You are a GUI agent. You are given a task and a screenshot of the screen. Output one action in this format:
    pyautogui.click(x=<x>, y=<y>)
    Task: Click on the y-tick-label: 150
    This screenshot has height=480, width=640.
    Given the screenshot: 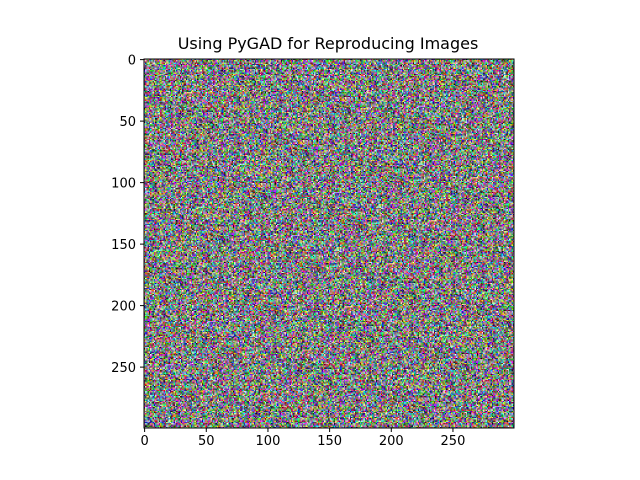 What is the action you would take?
    pyautogui.click(x=123, y=245)
    